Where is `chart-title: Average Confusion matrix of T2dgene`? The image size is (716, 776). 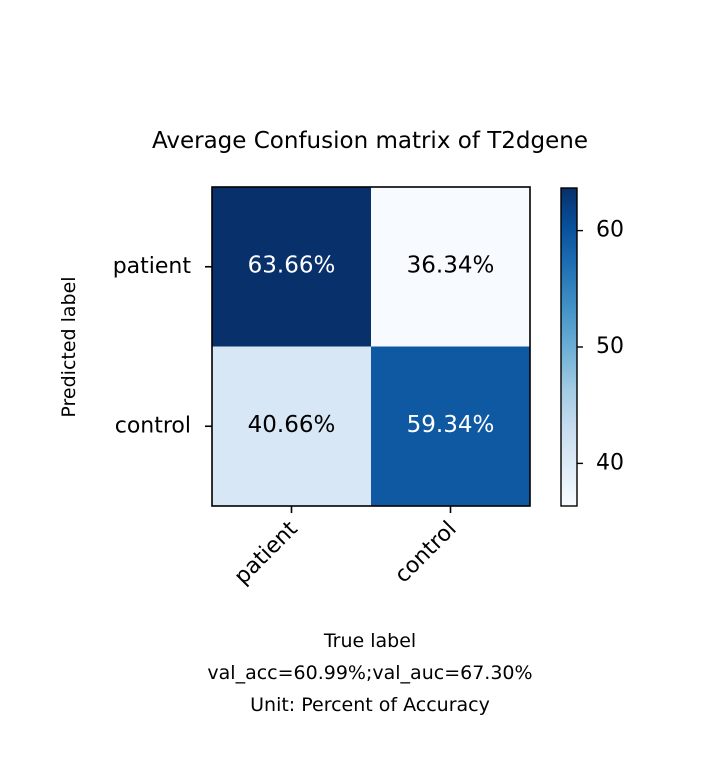 chart-title: Average Confusion matrix of T2dgene is located at coordinates (370, 141).